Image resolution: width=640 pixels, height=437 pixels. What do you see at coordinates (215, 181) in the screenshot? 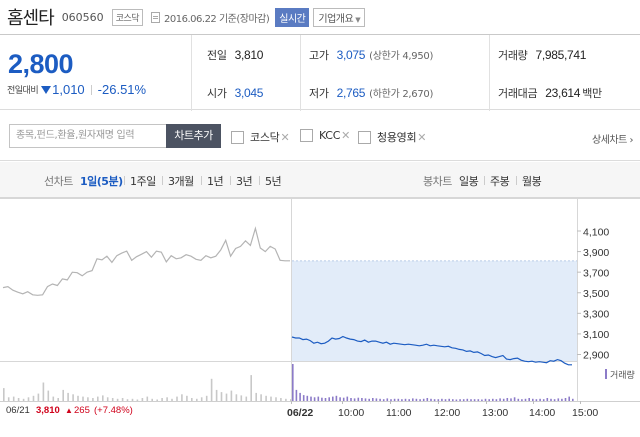
I see `tab-1year: 1년` at bounding box center [215, 181].